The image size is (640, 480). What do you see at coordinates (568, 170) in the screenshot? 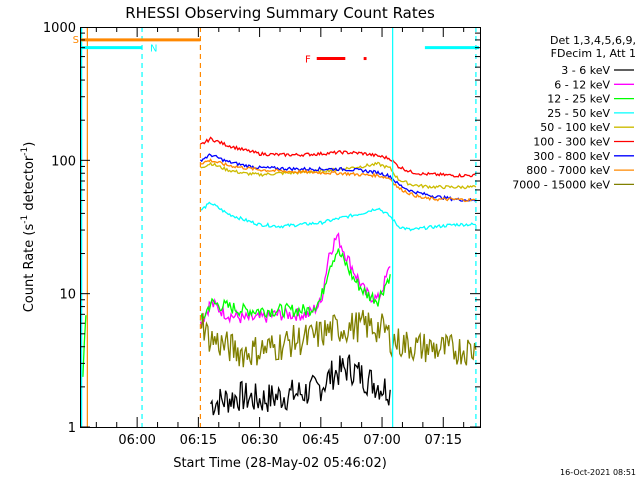
I see `legend-label: 800 - 7000 keV` at bounding box center [568, 170].